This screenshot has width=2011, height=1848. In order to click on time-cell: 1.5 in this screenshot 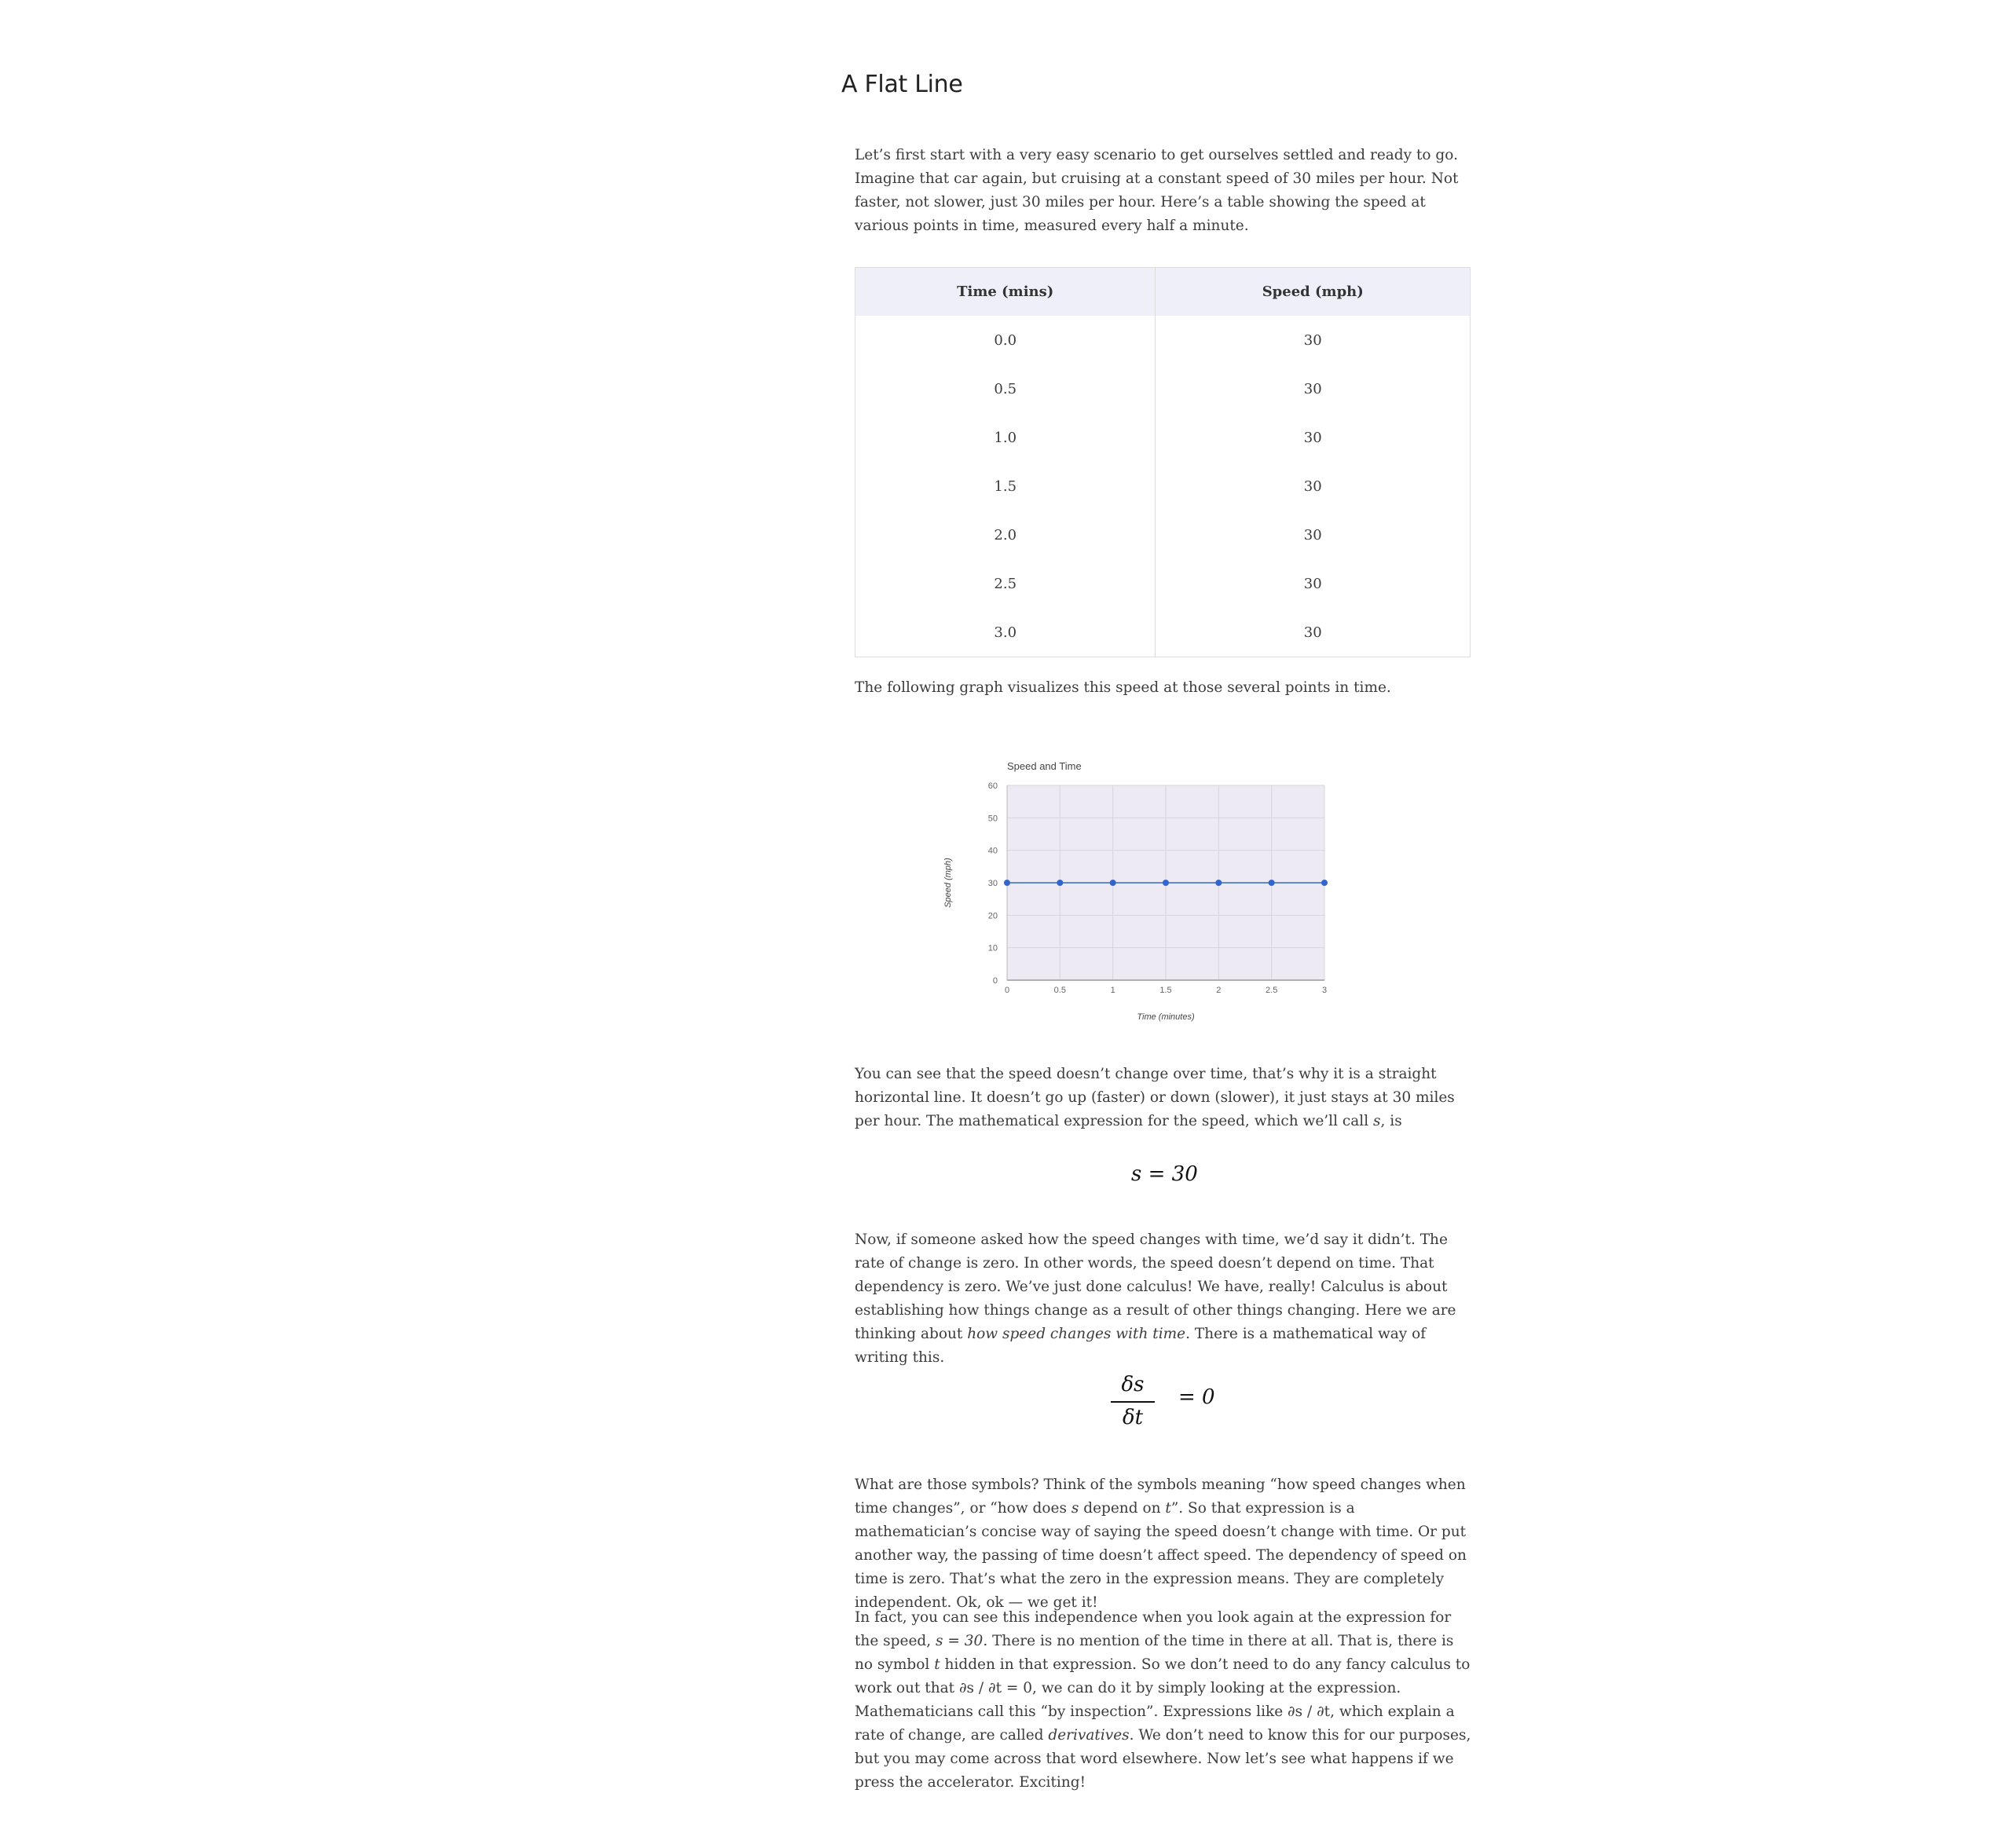, I will do `click(1005, 486)`.